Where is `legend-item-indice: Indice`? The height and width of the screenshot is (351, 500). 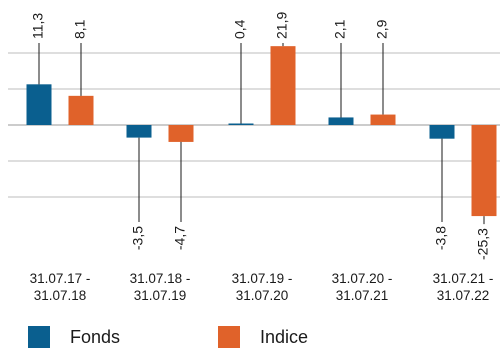 legend-item-indice: Indice is located at coordinates (263, 337).